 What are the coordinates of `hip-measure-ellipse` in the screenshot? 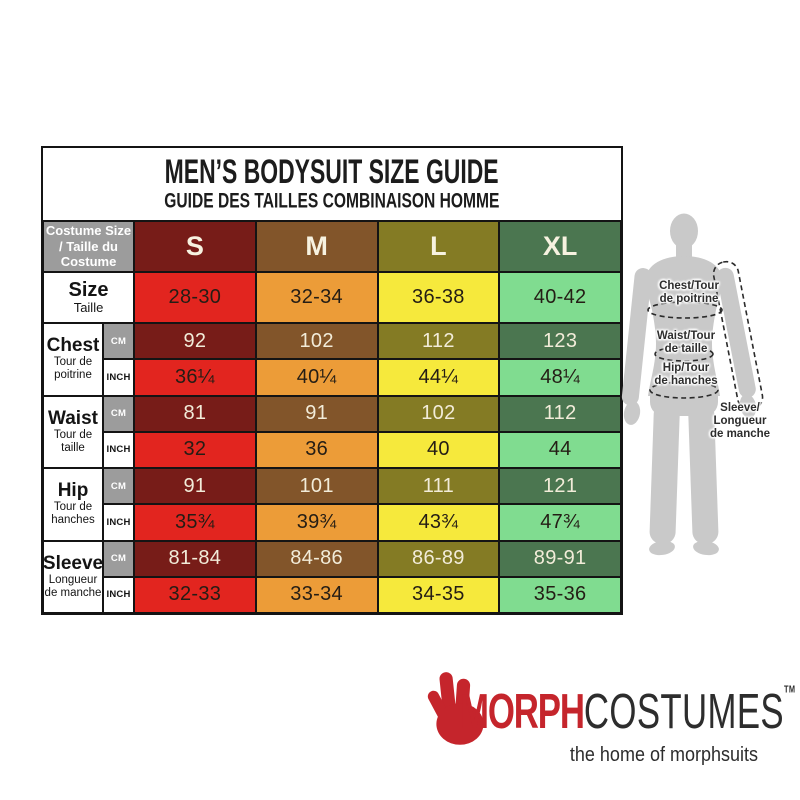 It's located at (684, 390).